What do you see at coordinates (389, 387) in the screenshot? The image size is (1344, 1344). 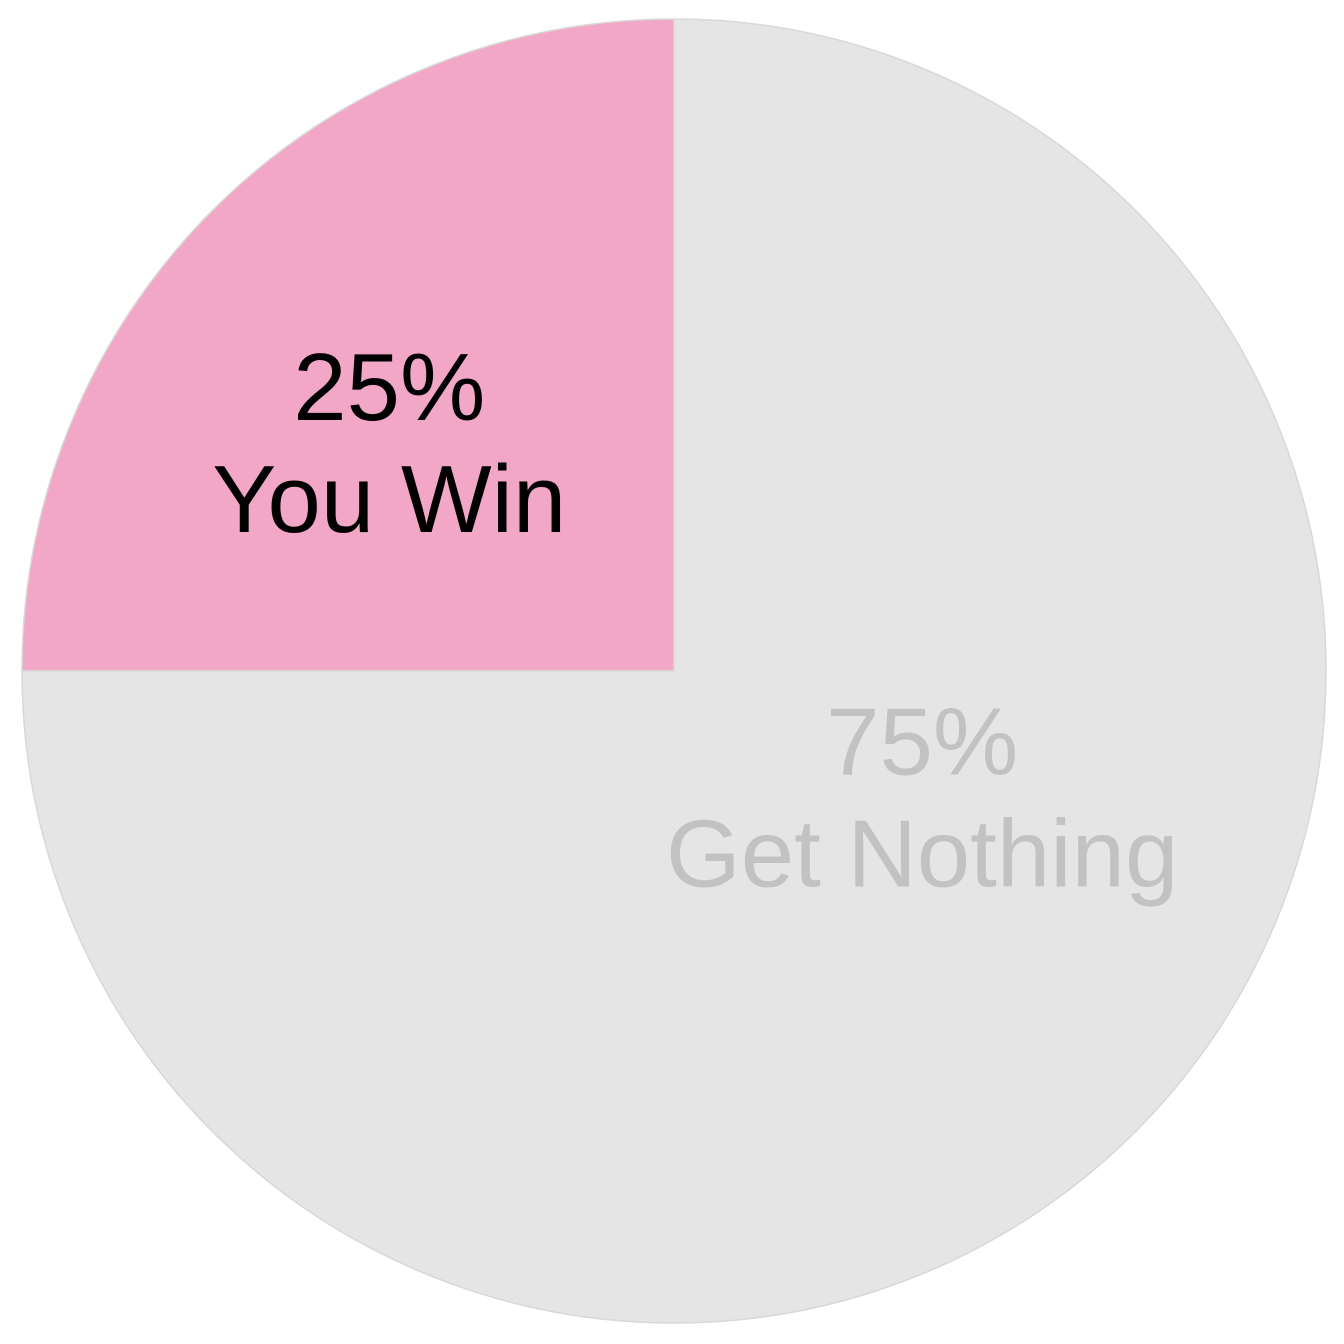 I see `pie-percent-label-you-win: 25%` at bounding box center [389, 387].